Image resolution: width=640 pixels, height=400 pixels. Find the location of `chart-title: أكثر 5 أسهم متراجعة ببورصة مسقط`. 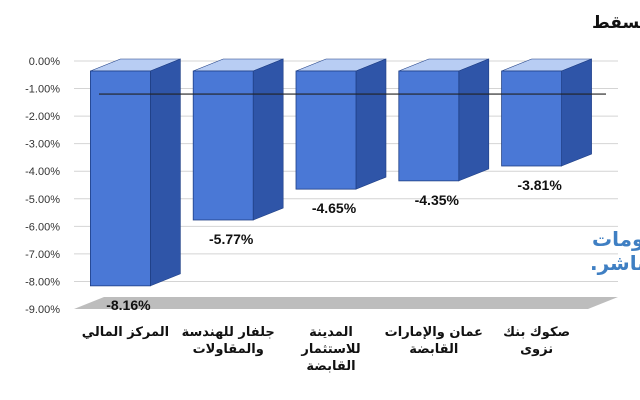

chart-title: أكثر 5 أسهم متراجعة ببورصة مسقط is located at coordinates (616, 22).